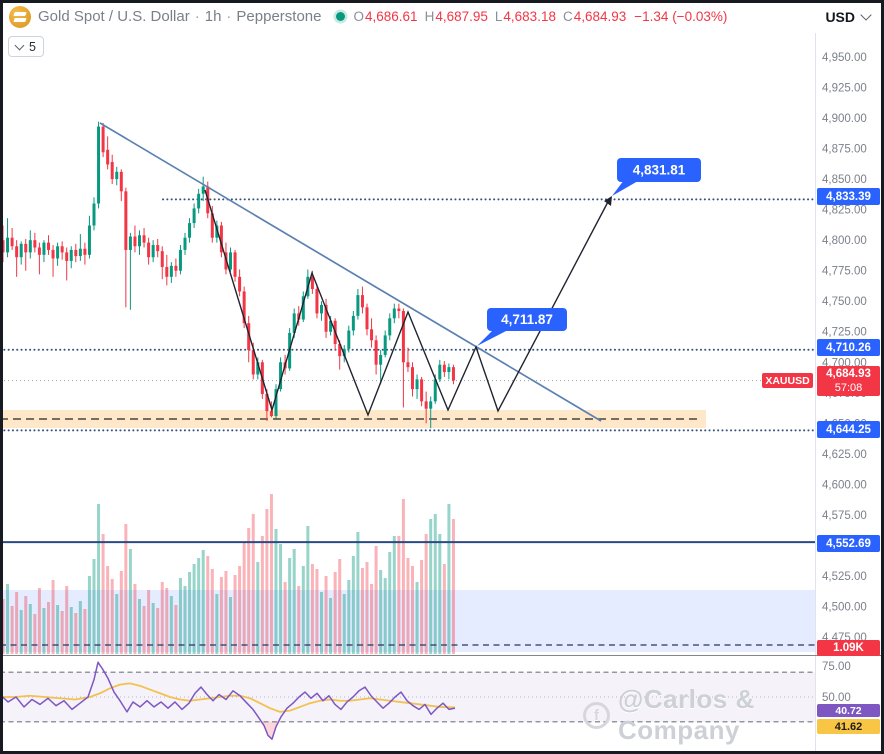 The width and height of the screenshot is (884, 754). Describe the element at coordinates (32, 46) in the screenshot. I see `interval-chip-value: 5` at that location.